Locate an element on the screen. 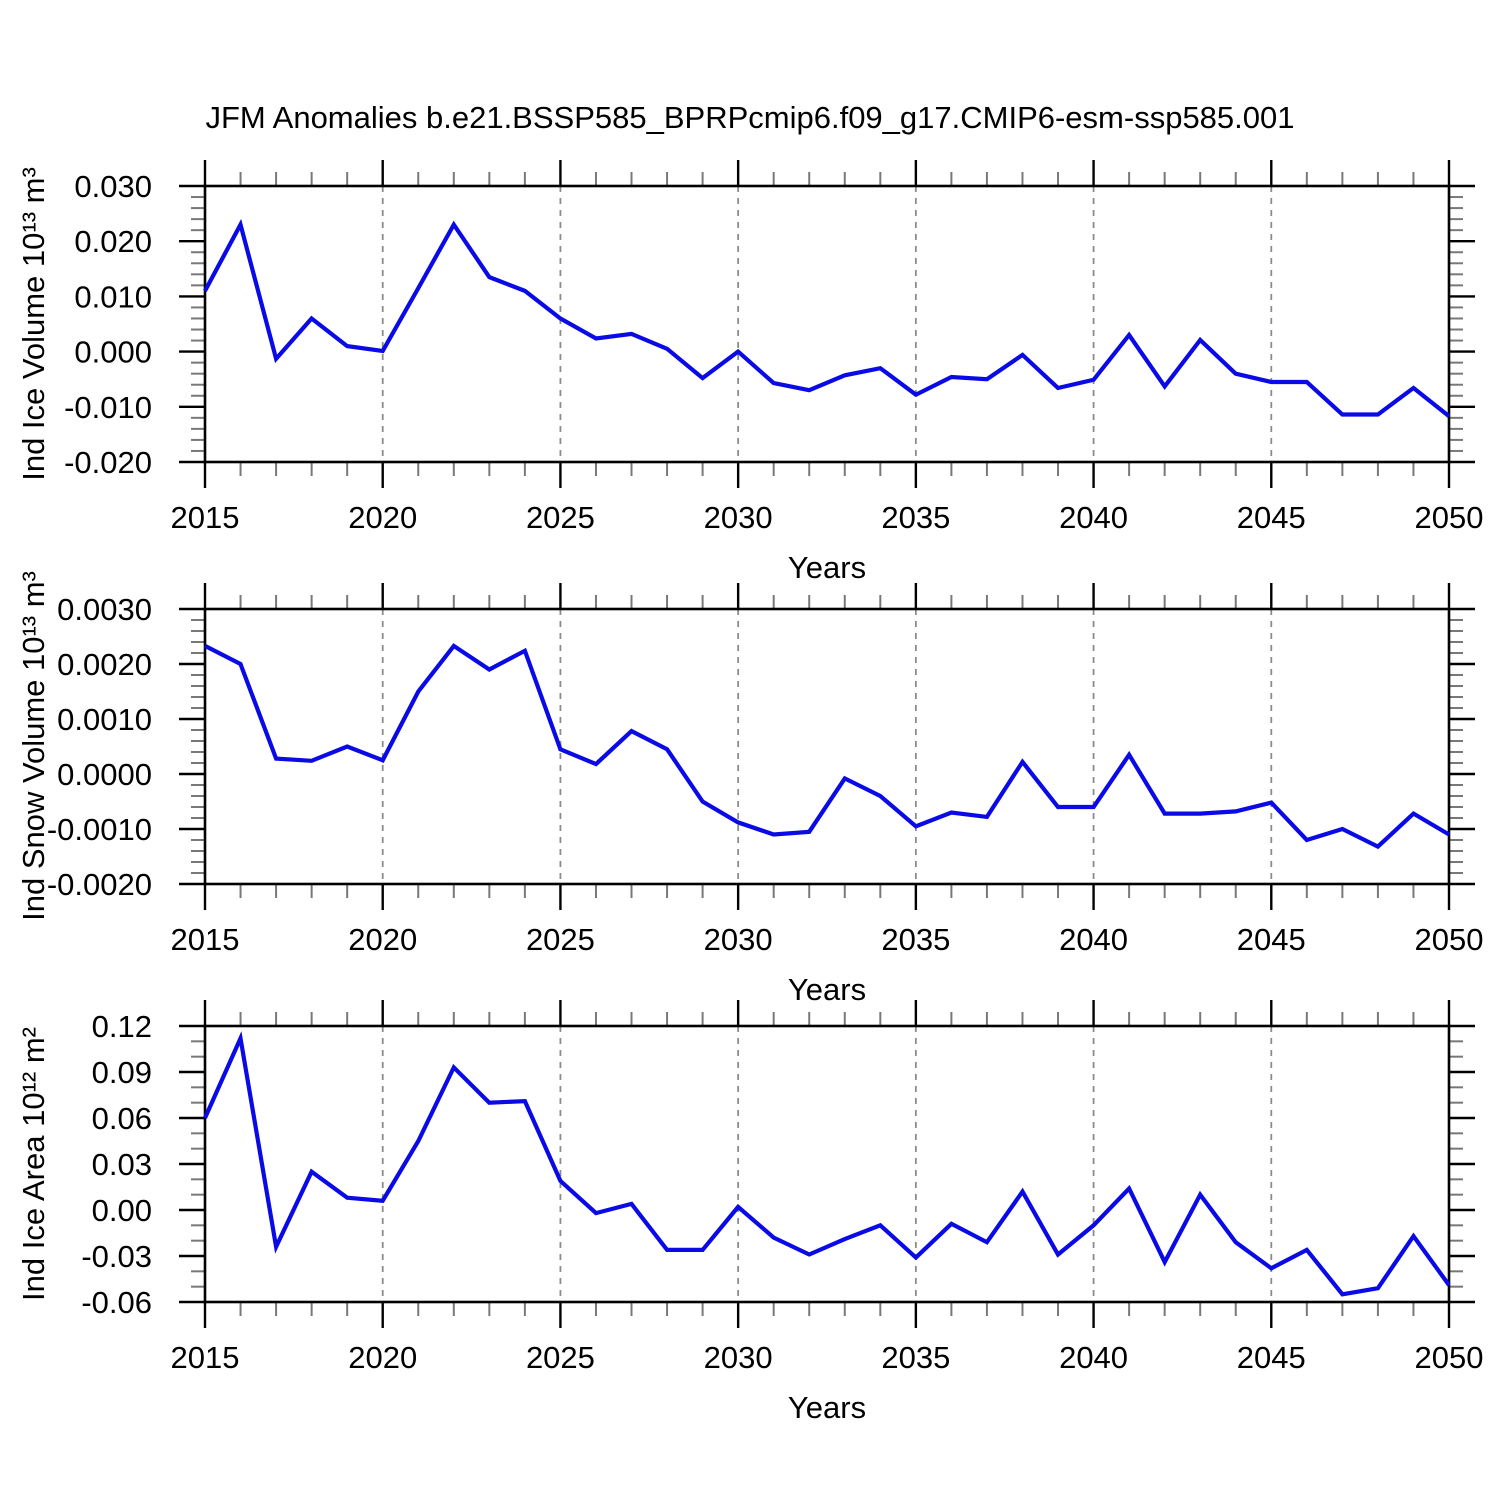 This screenshot has width=1500, height=1500. snow-volume-line is located at coordinates (827, 746).